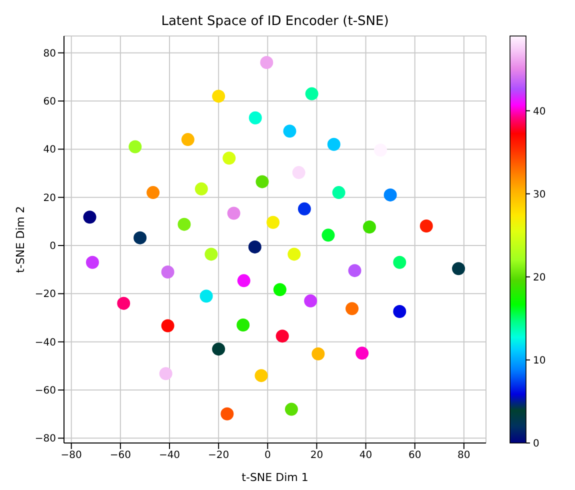 This screenshot has width=575, height=490. What do you see at coordinates (49, 54) in the screenshot?
I see `y-tick-label: 80` at bounding box center [49, 54].